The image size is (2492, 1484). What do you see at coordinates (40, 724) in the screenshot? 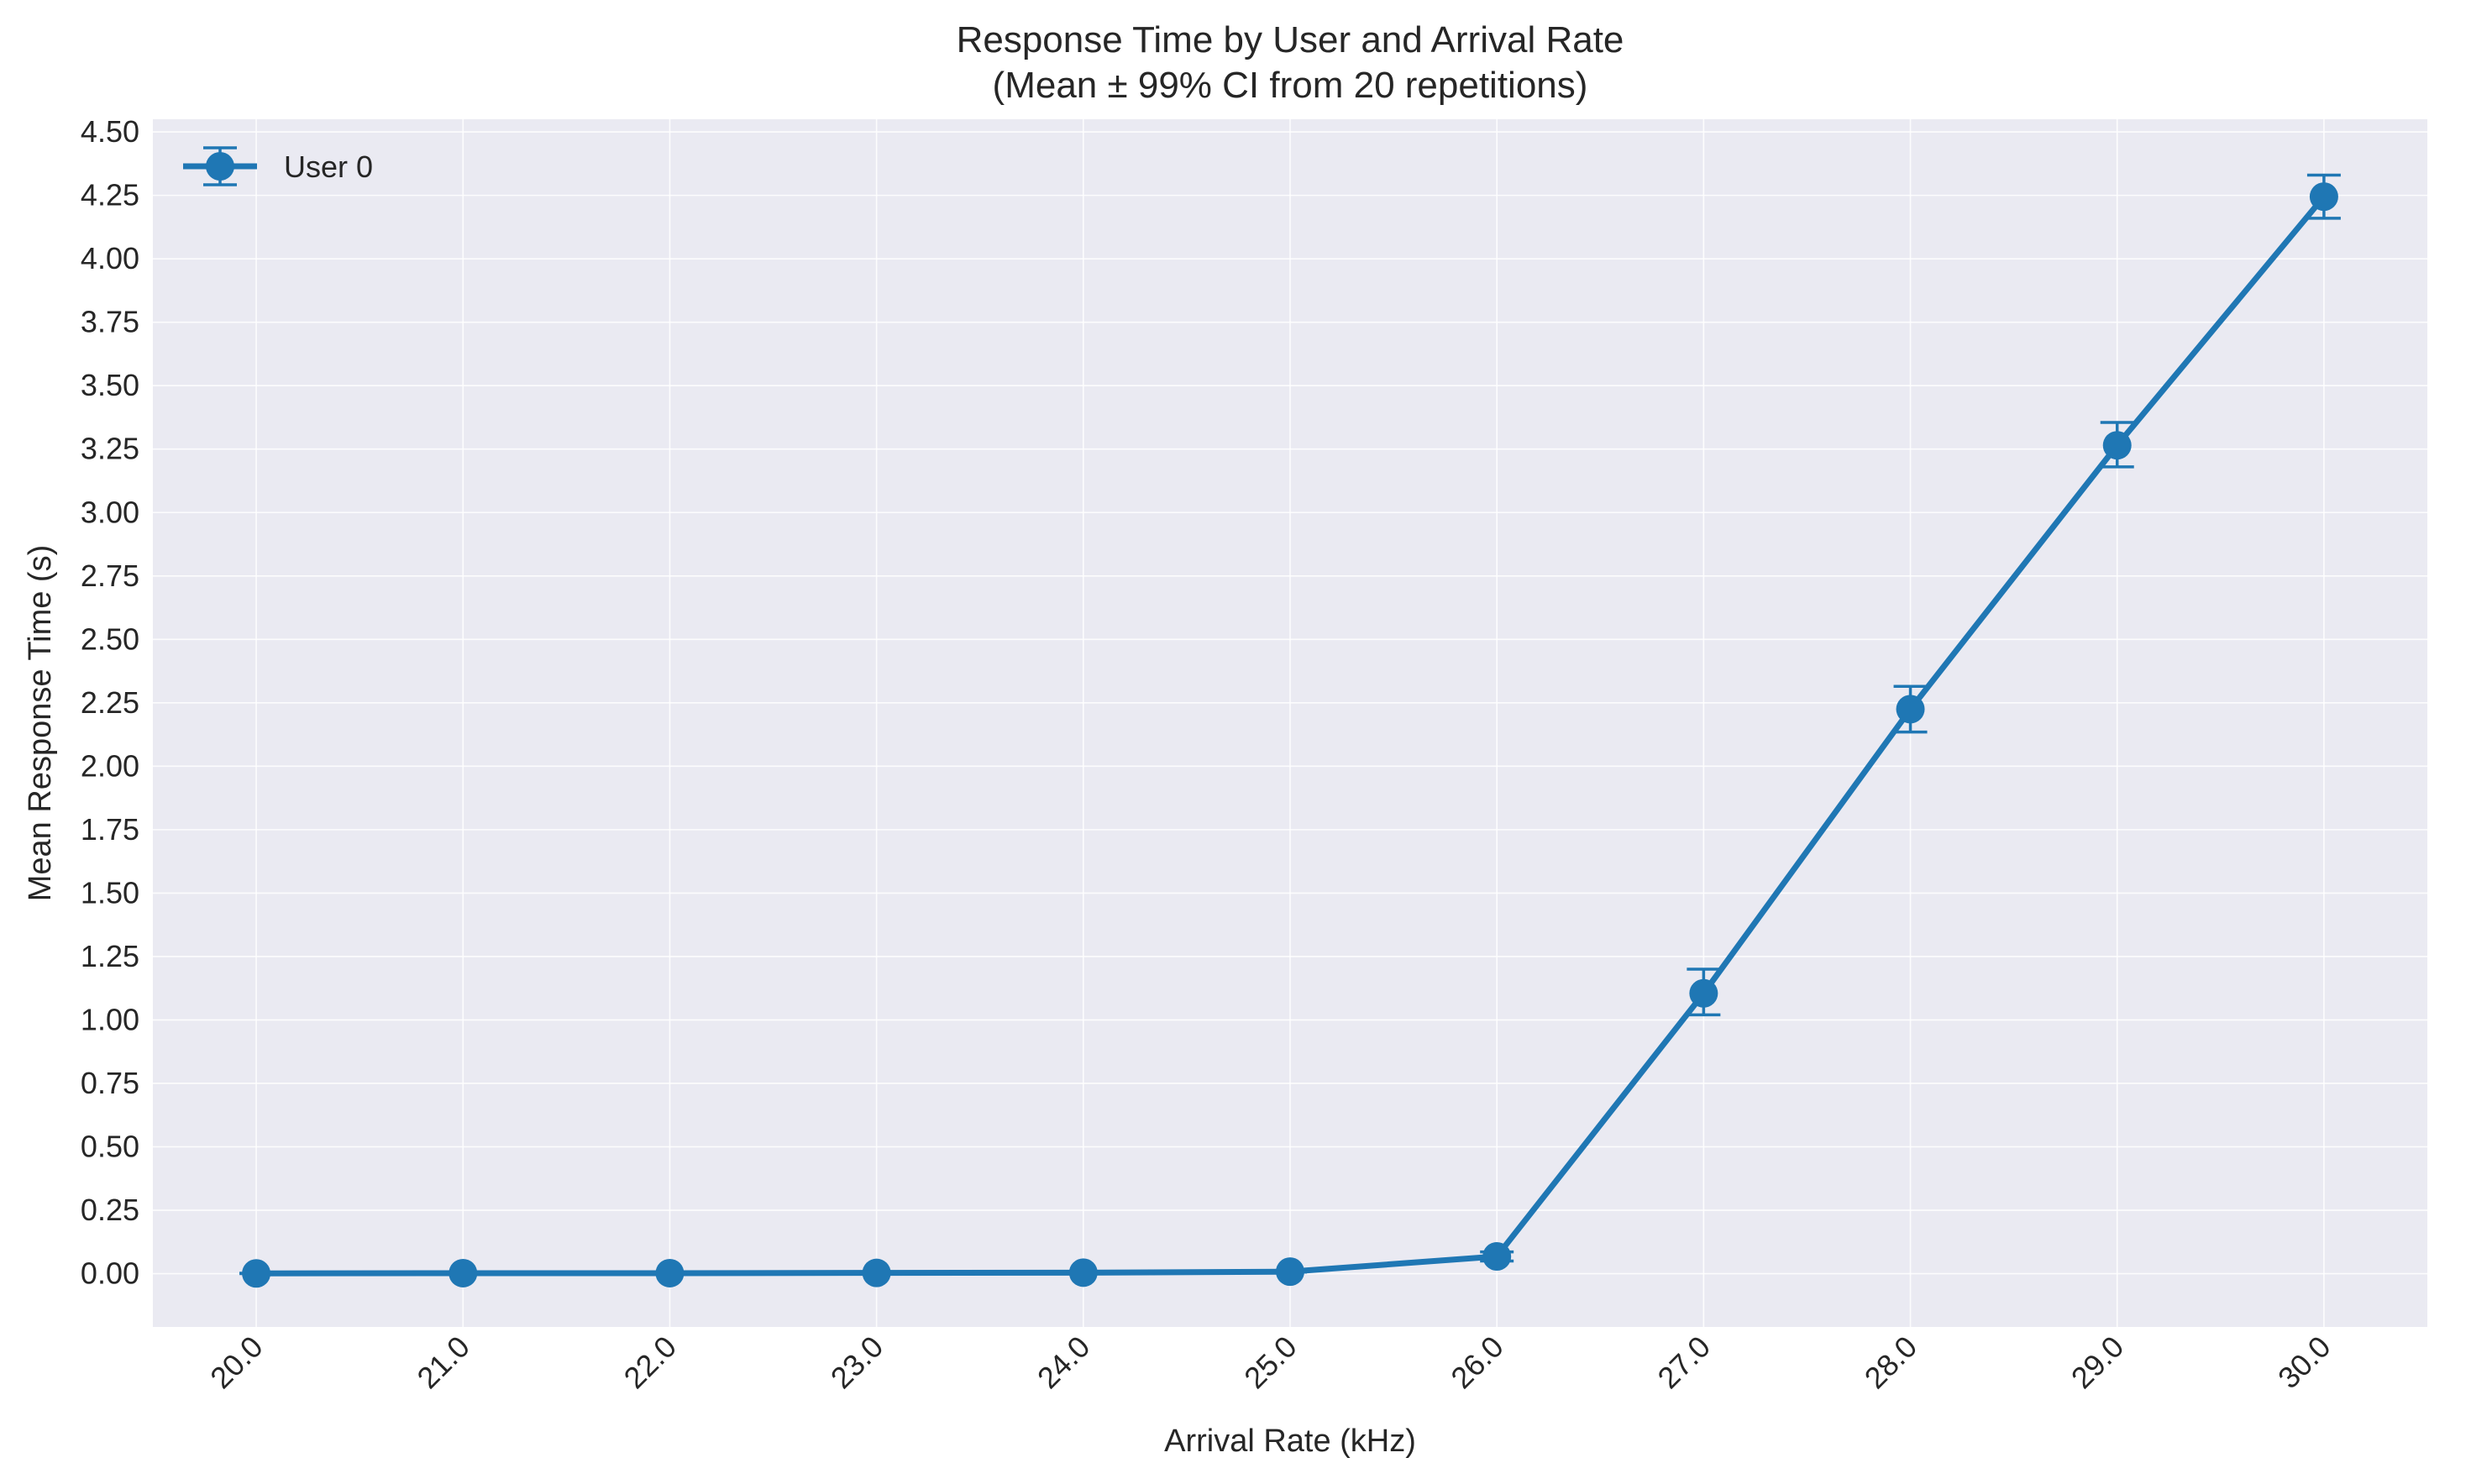
I see `y-axis-label: Mean Response Time (s)` at bounding box center [40, 724].